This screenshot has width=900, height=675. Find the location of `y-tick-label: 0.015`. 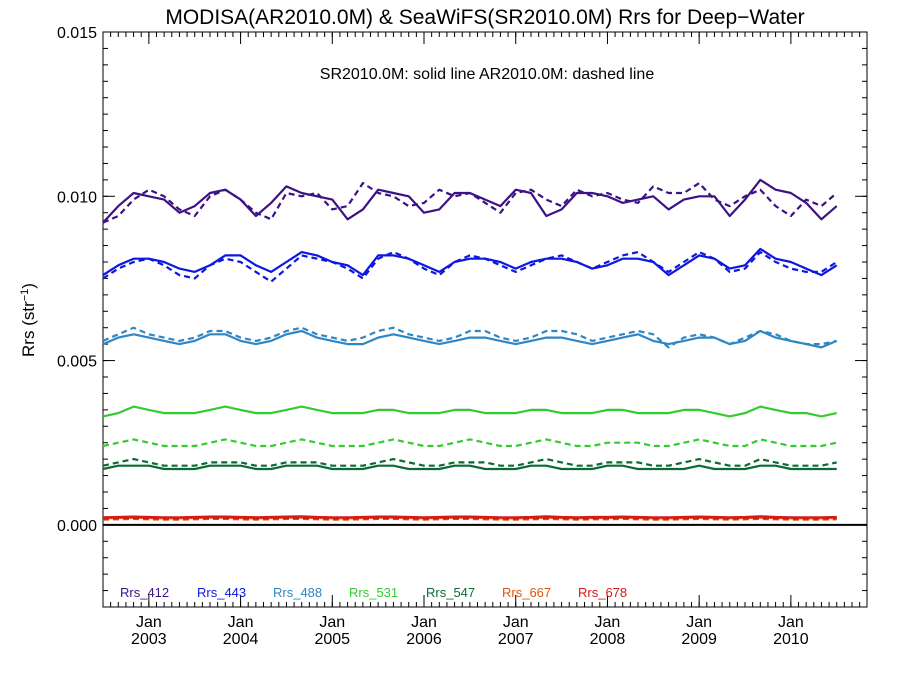

y-tick-label: 0.015 is located at coordinates (77, 33).